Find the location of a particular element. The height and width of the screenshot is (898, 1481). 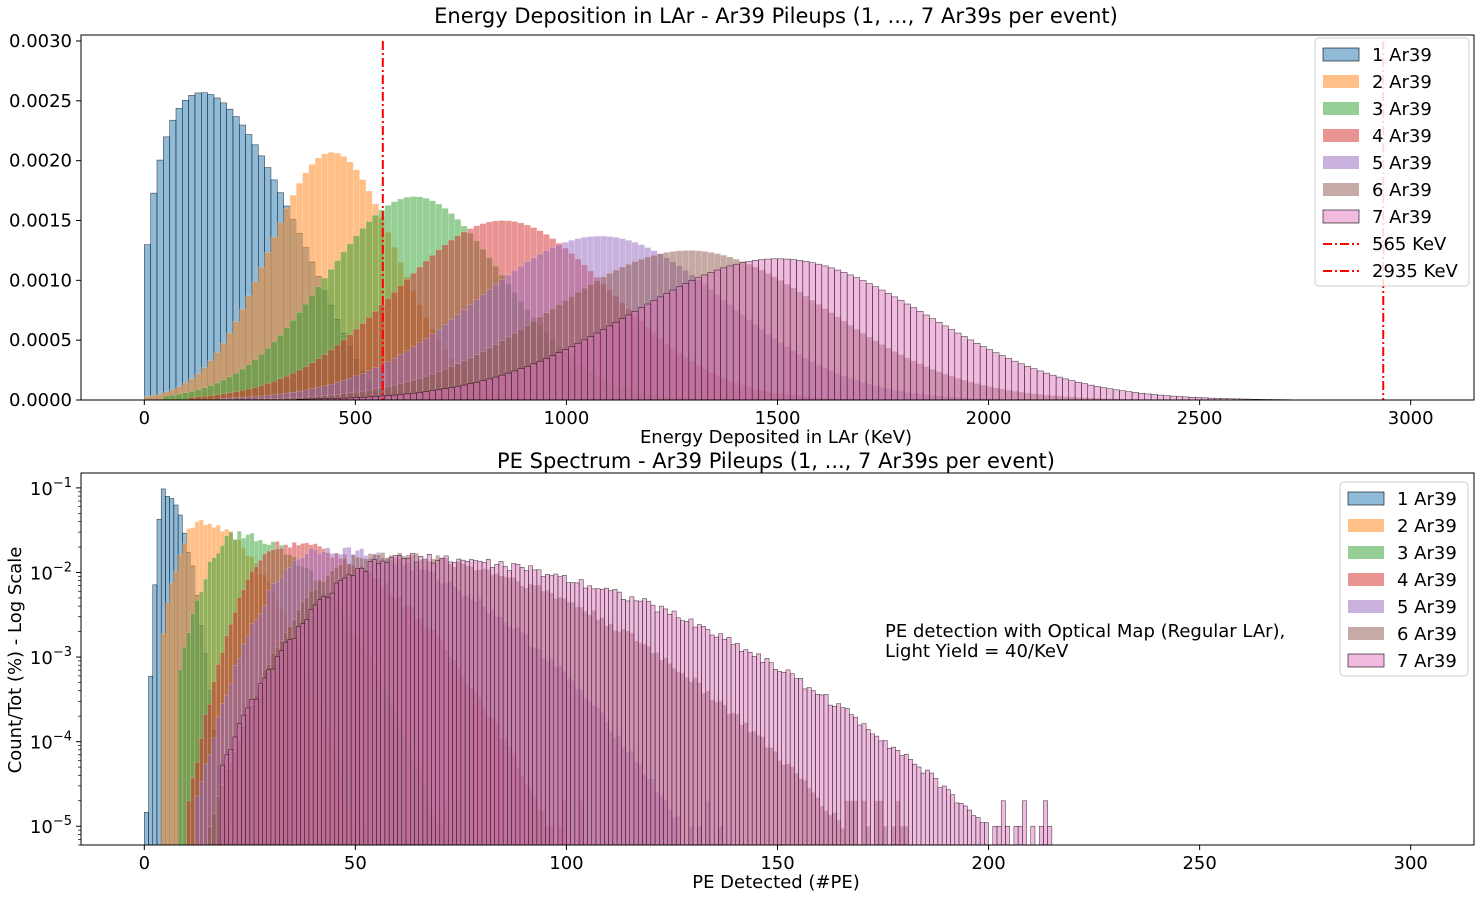

y-tick-label: 0.0000 is located at coordinates (40, 400).